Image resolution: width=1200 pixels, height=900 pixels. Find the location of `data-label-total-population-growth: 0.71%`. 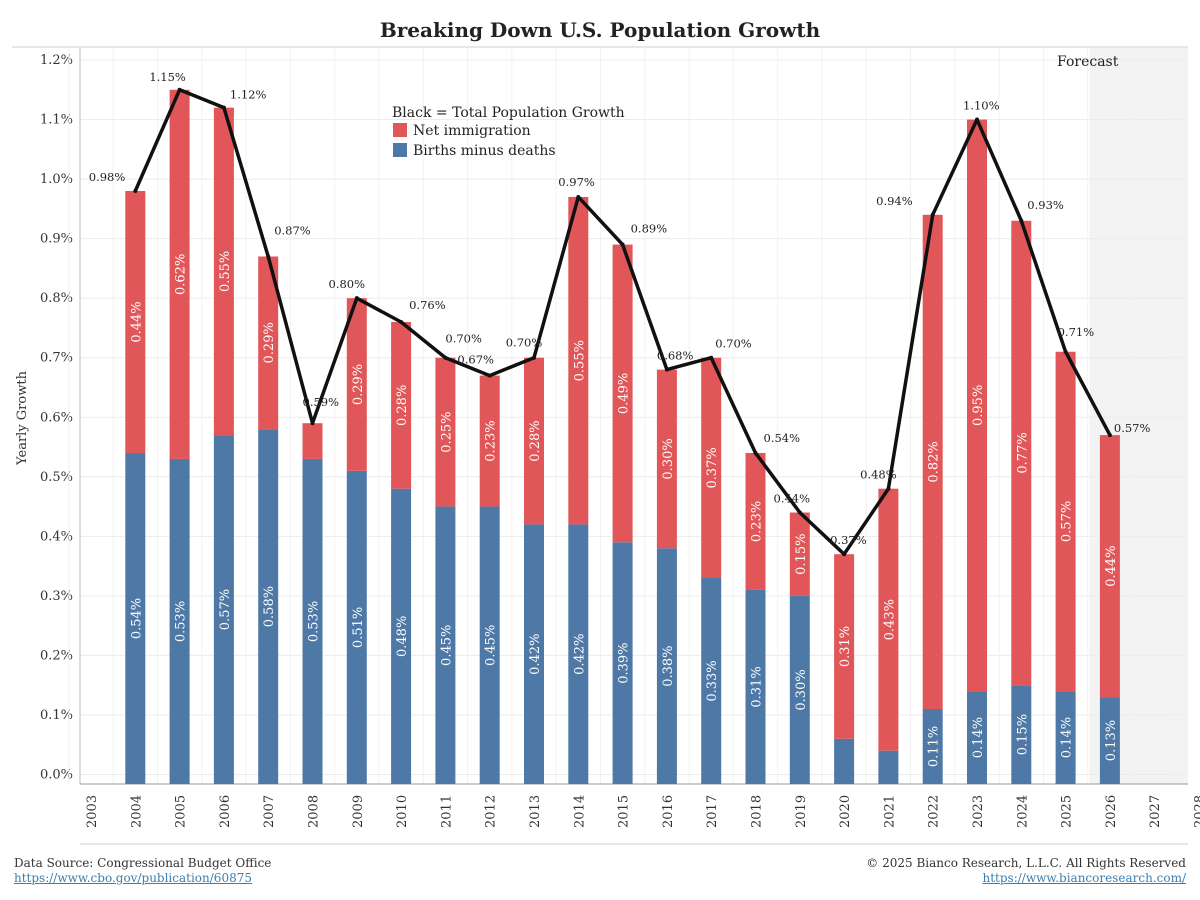

data-label-total-population-growth: 0.71% is located at coordinates (1076, 332).